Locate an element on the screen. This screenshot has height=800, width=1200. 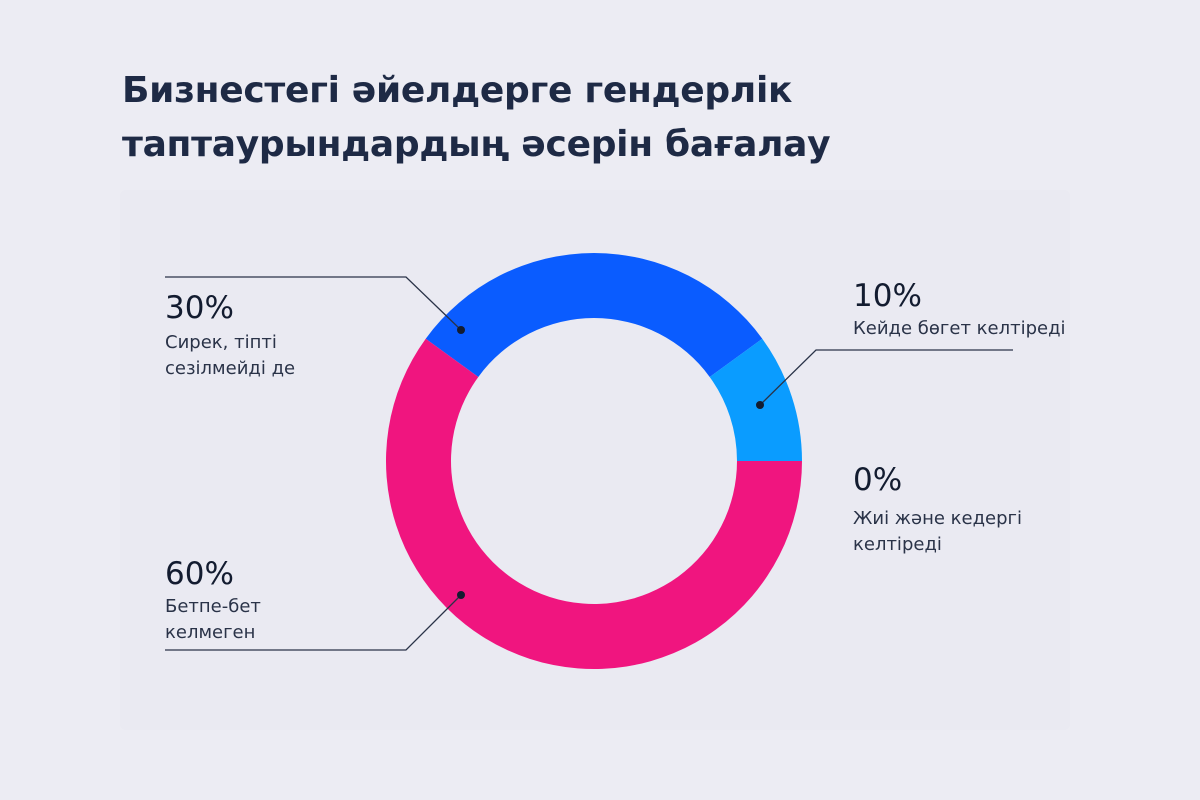
slice-label-30: 30% Сирек, тіпті сезілмейді де is located at coordinates (245, 336).